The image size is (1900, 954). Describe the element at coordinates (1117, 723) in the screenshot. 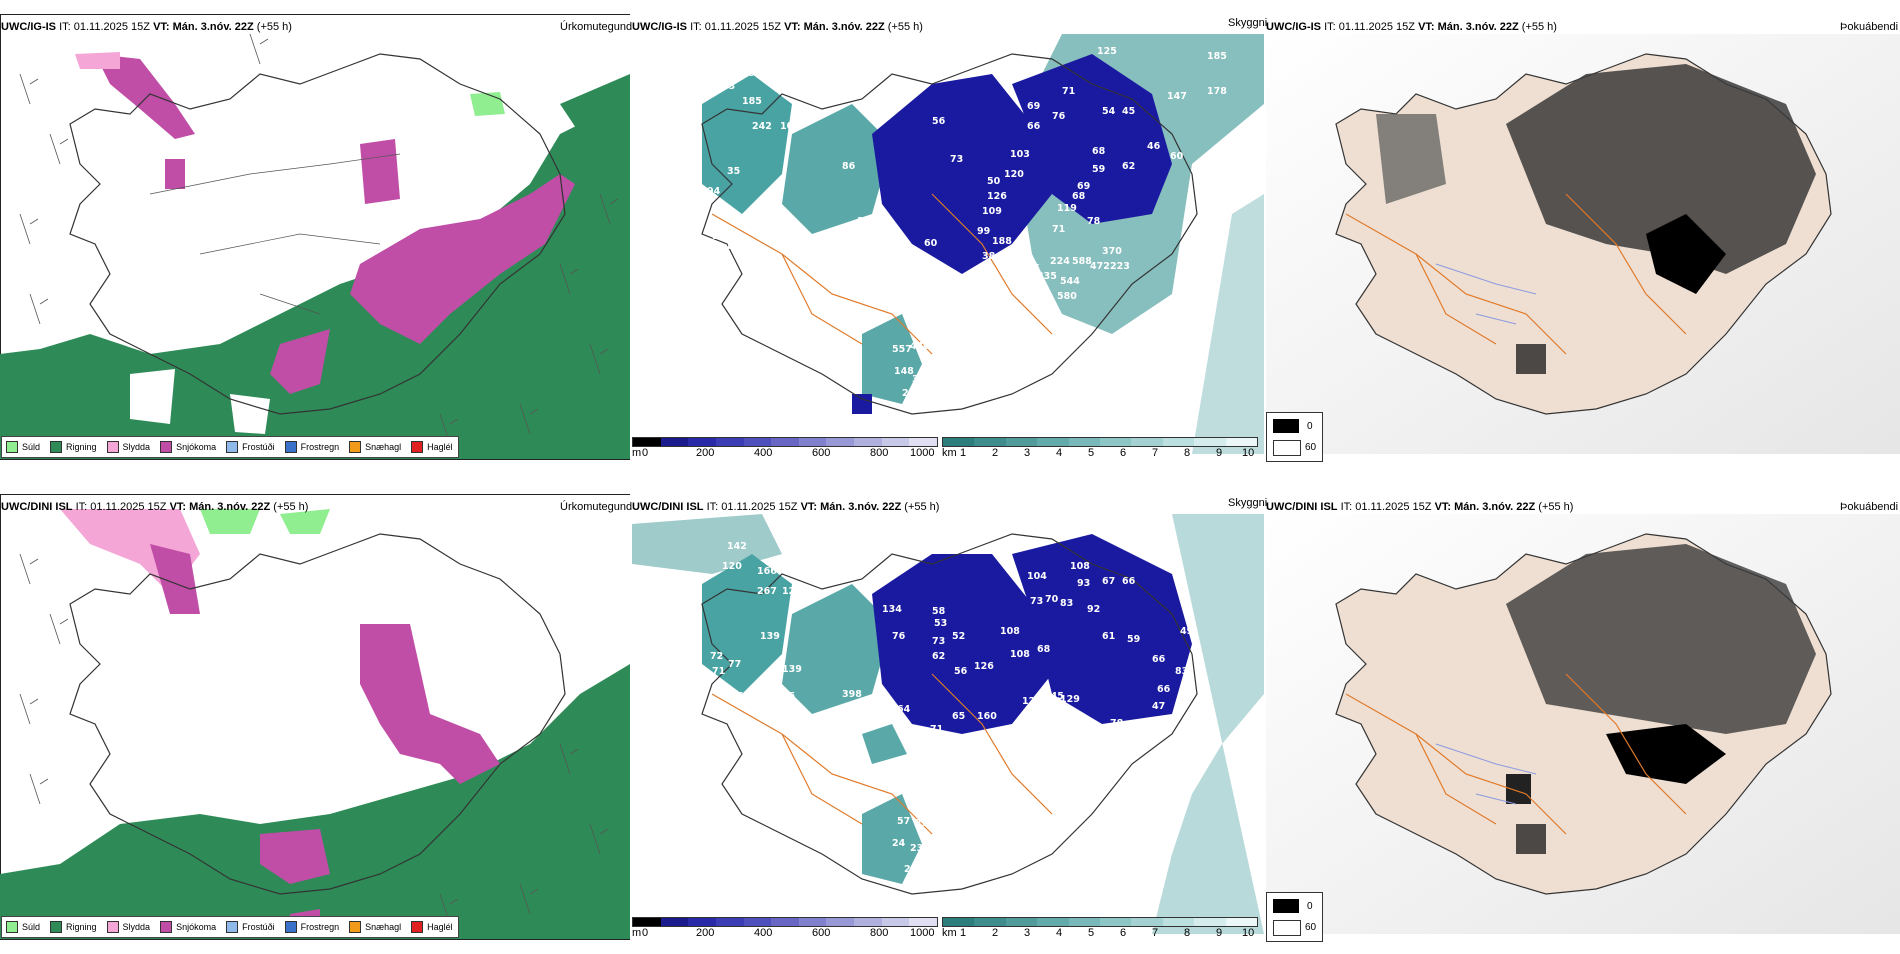

I see `cloud-base-label: 78` at that location.